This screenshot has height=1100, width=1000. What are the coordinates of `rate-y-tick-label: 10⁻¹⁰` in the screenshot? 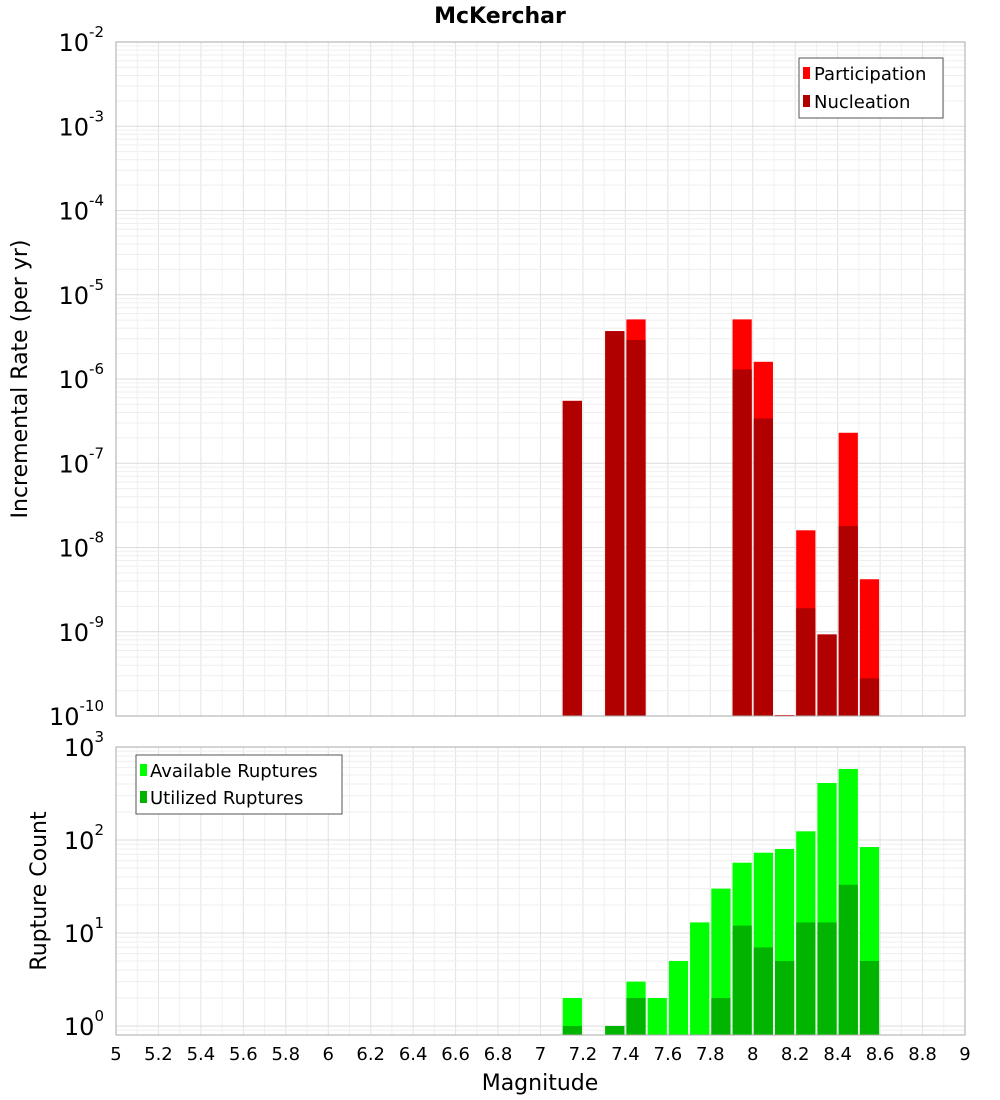 It's located at (76, 714).